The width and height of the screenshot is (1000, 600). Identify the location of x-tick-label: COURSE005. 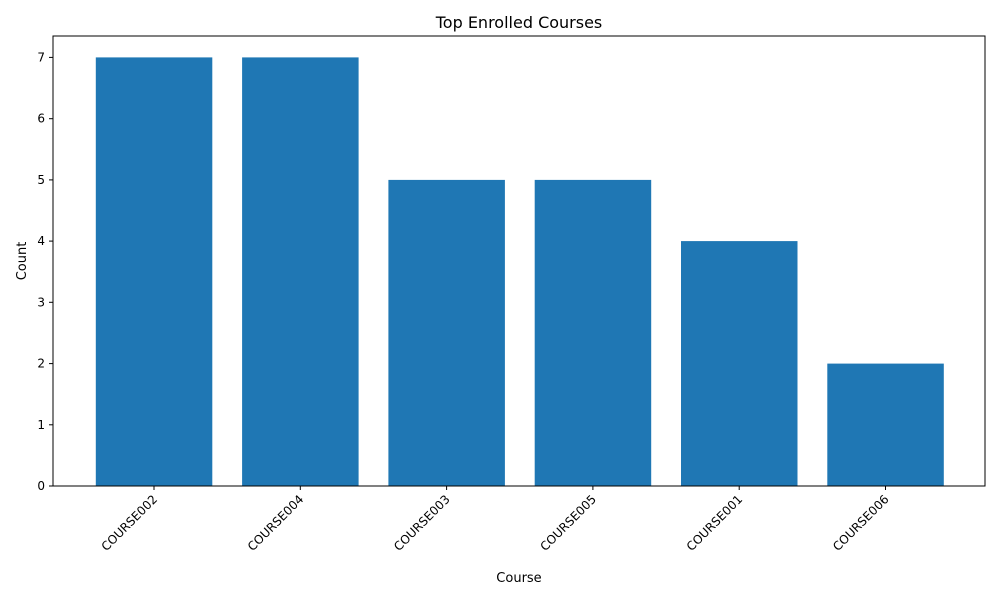
(568, 523).